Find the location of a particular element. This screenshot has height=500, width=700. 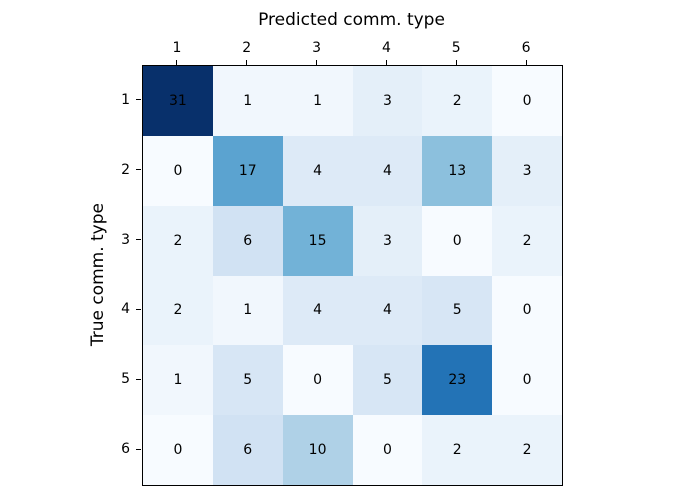

y-axis-label: True comm. type is located at coordinates (98, 274).